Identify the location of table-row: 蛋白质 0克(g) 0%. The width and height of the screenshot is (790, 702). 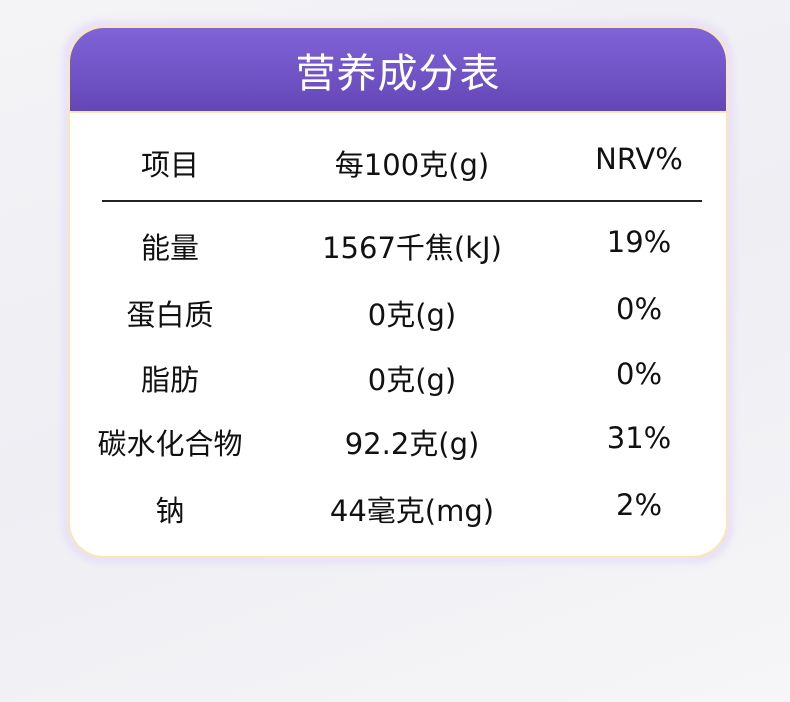
(398, 312).